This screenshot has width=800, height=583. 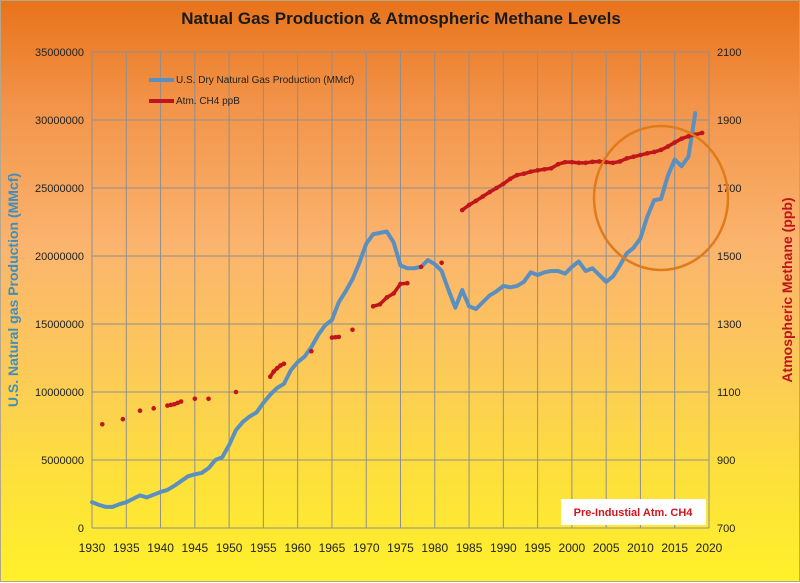 What do you see at coordinates (160, 548) in the screenshot?
I see `x-tick-label: 1940` at bounding box center [160, 548].